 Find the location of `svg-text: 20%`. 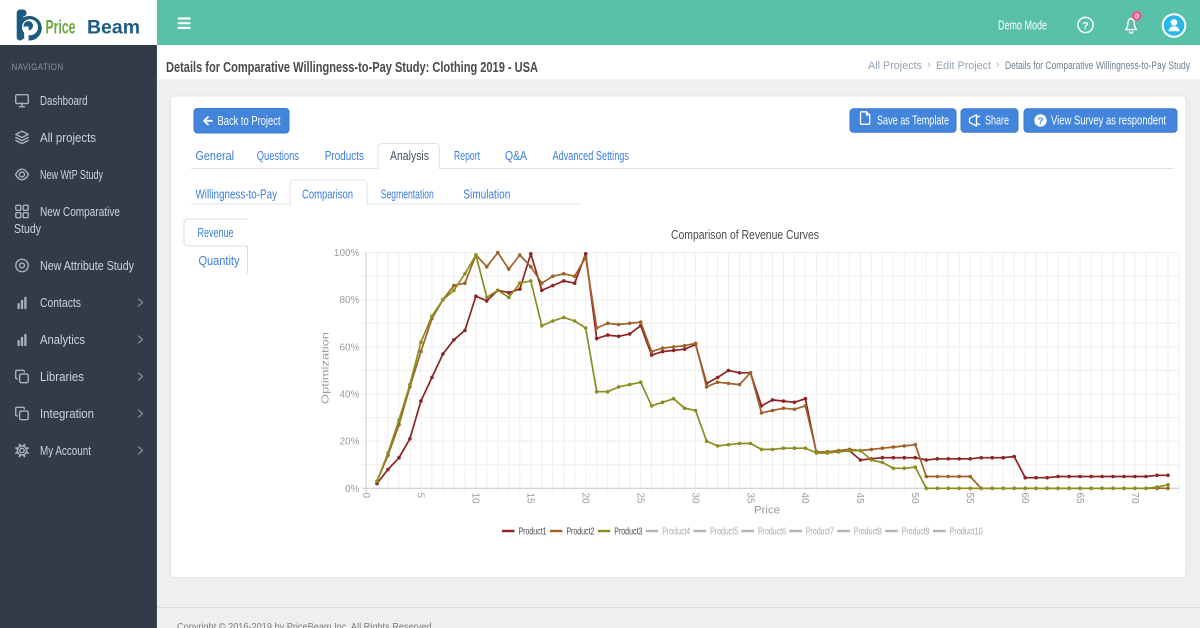

svg-text: 20% is located at coordinates (349, 442).